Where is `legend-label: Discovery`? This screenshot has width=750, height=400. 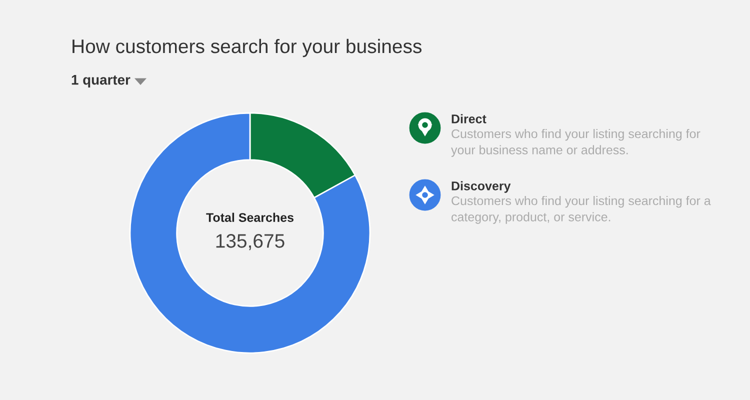 legend-label: Discovery is located at coordinates (481, 187).